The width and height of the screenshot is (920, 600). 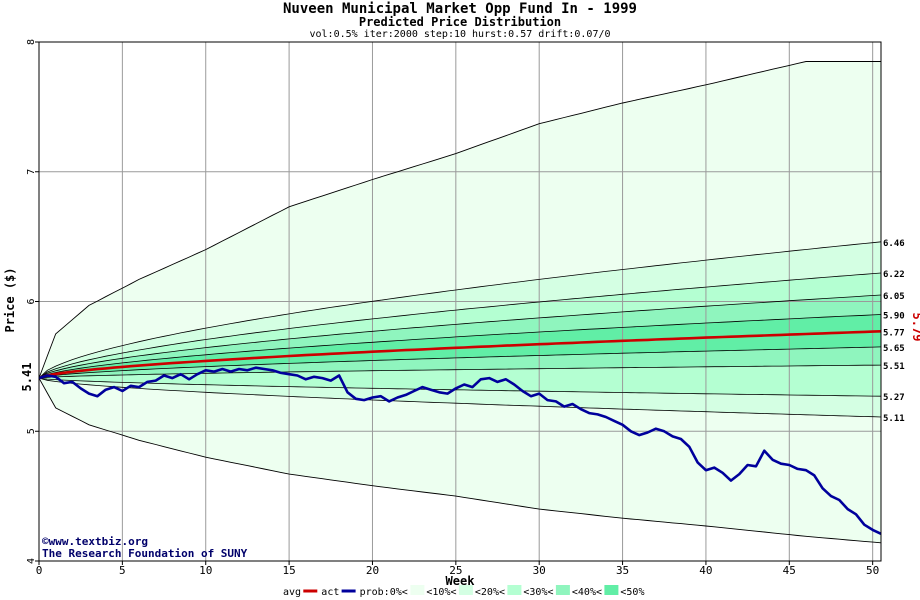 What do you see at coordinates (632, 592) in the screenshot?
I see `legend-band-label: <50%` at bounding box center [632, 592].